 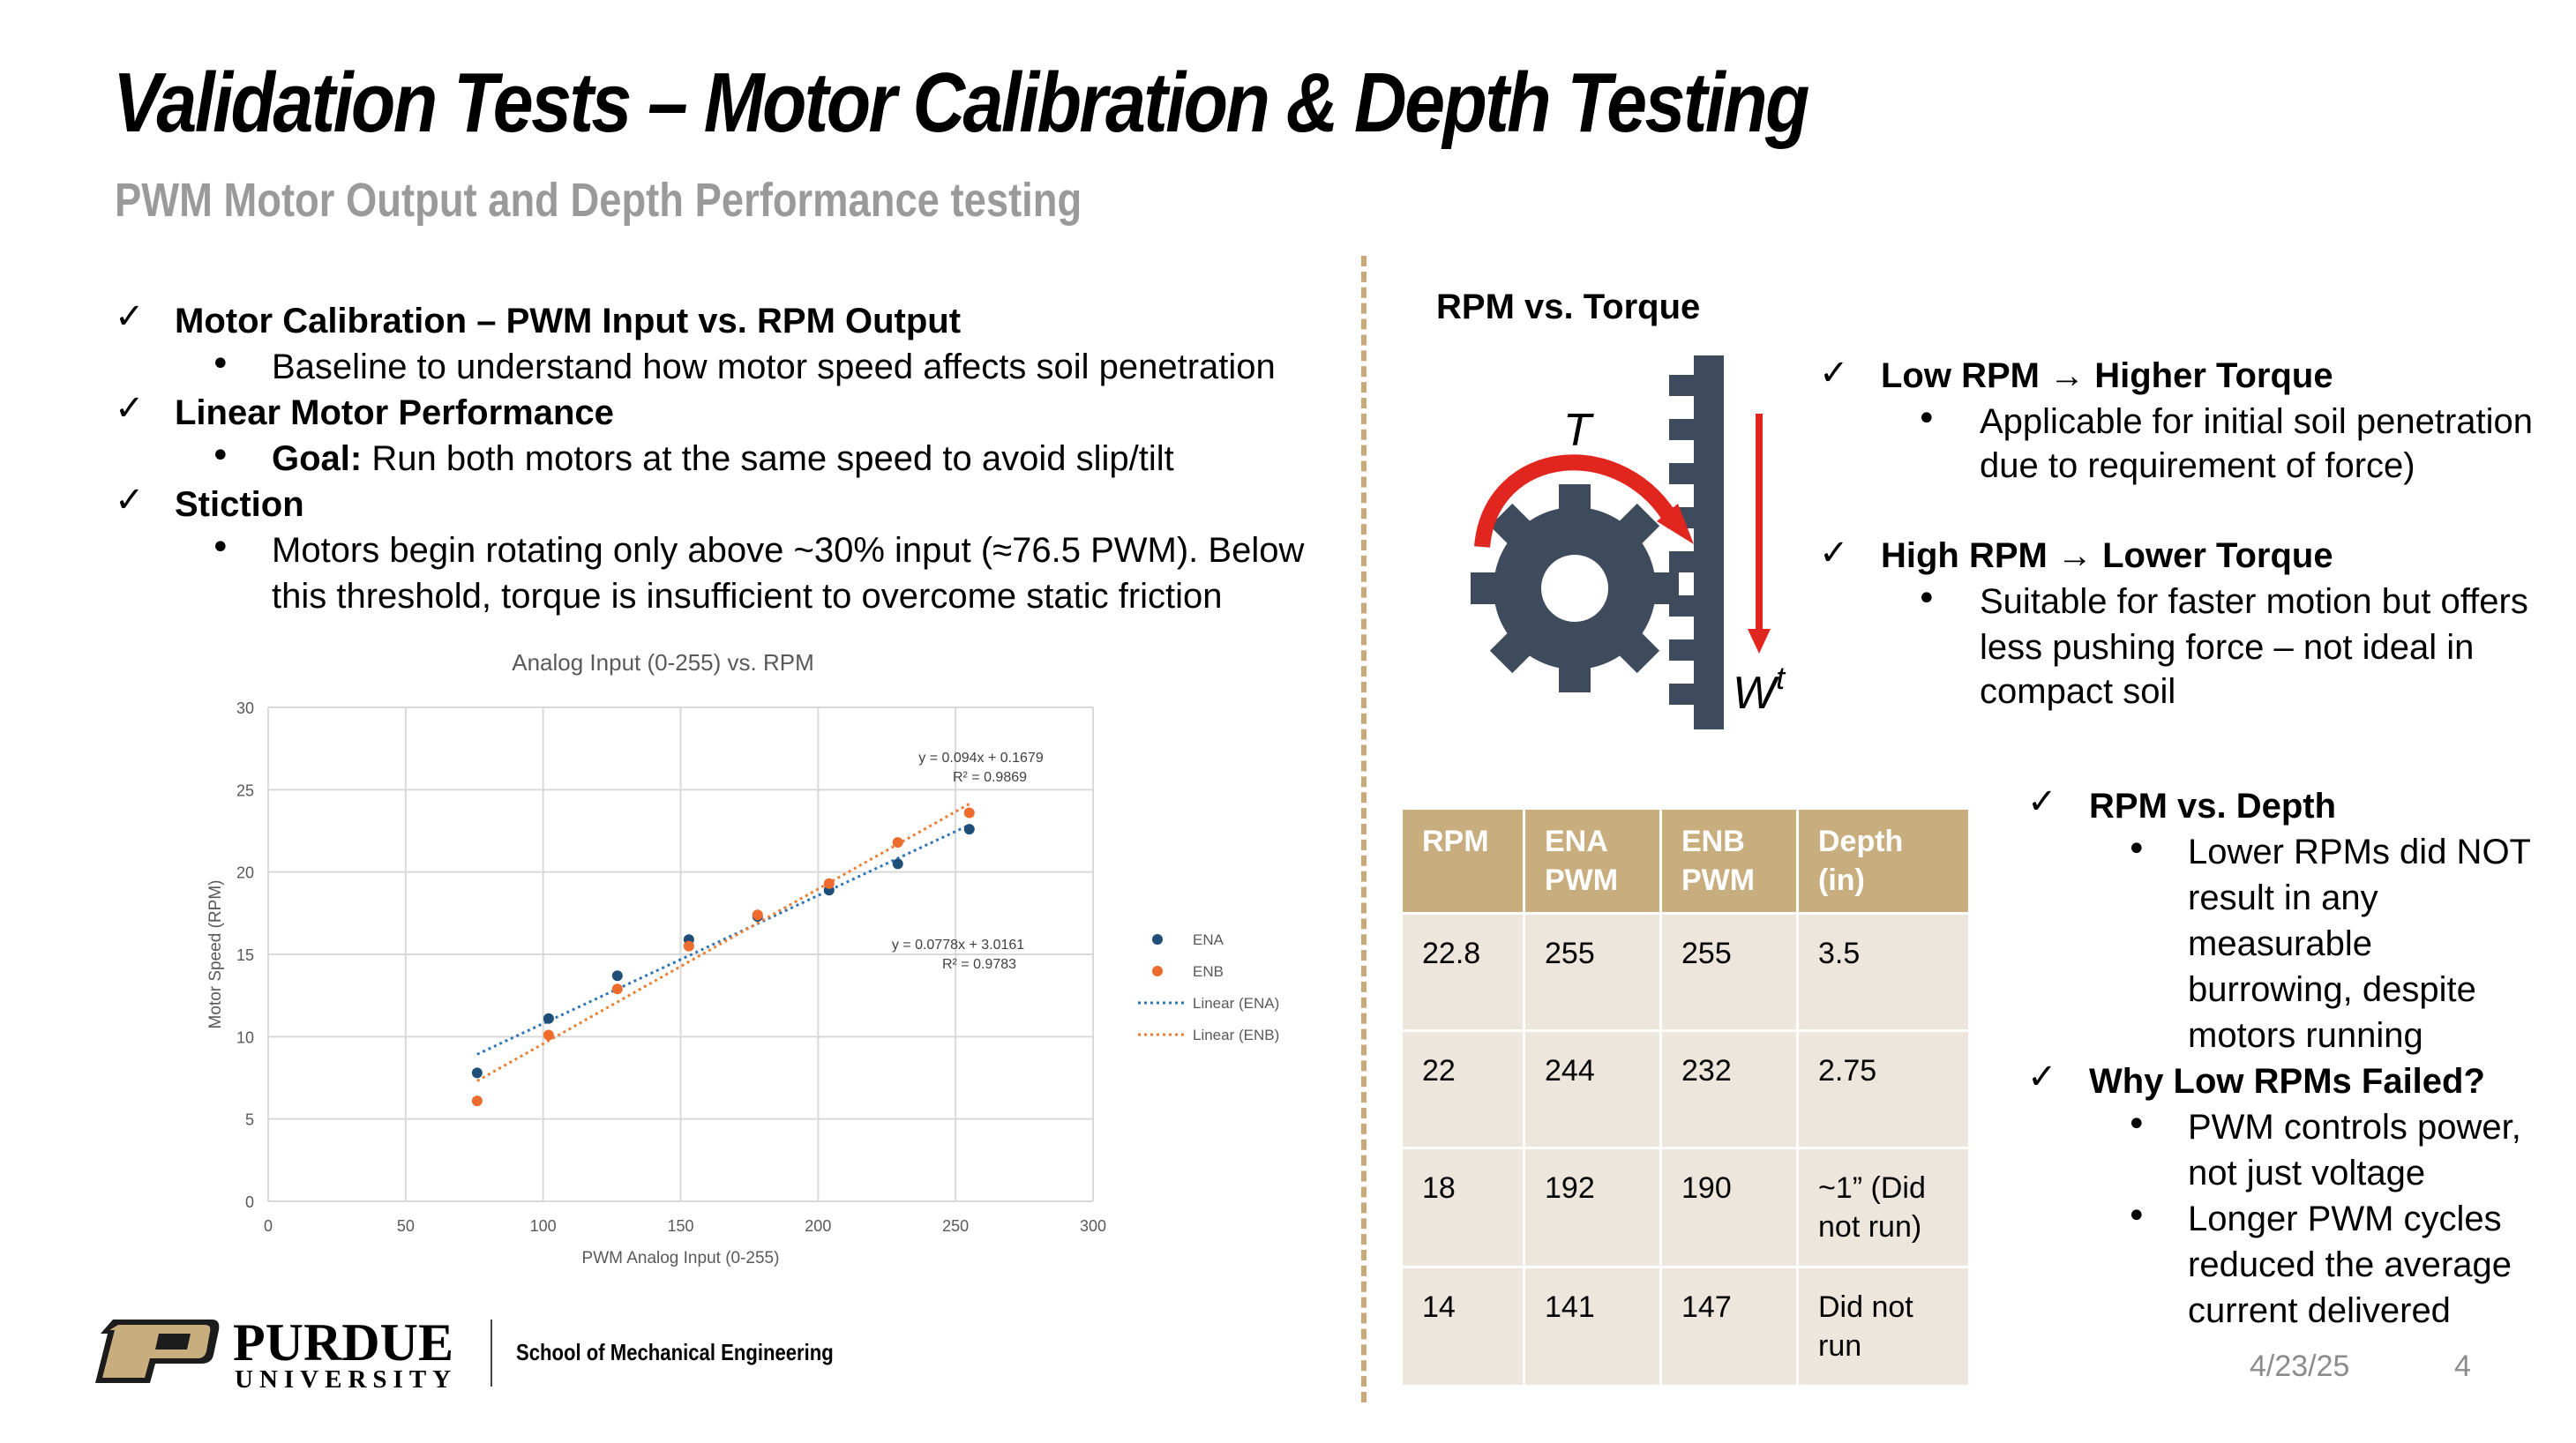 What do you see at coordinates (1464, 1088) in the screenshot?
I see `table-cell: 22` at bounding box center [1464, 1088].